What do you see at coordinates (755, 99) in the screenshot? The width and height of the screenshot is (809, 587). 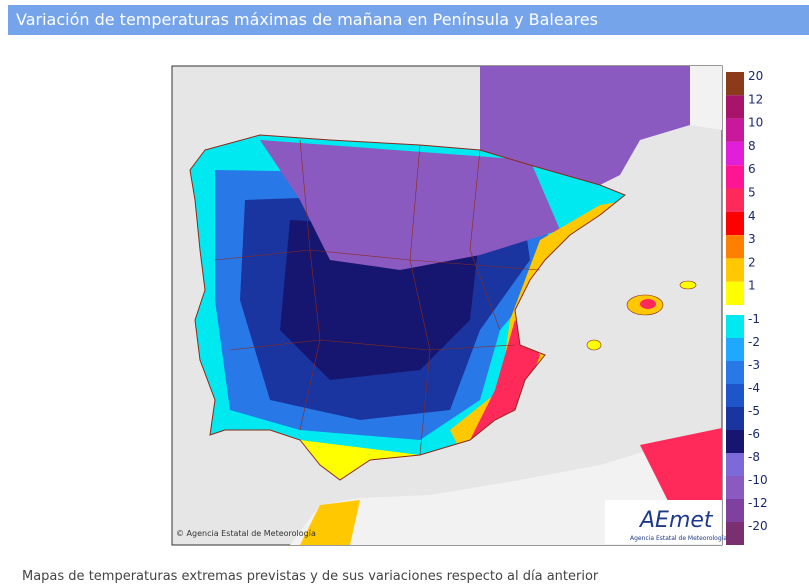 I see `legend-label: 12` at bounding box center [755, 99].